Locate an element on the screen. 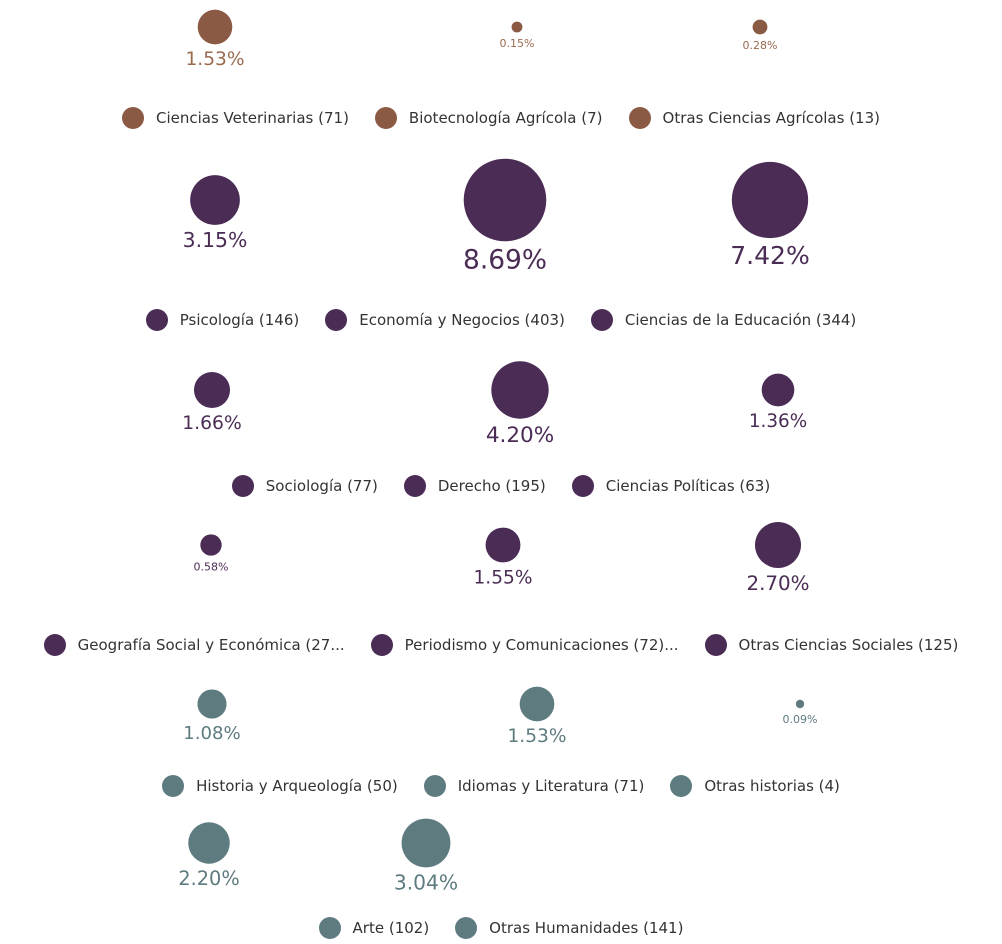 This screenshot has height=944, width=1002. bubble-label: 0.15% is located at coordinates (517, 43).